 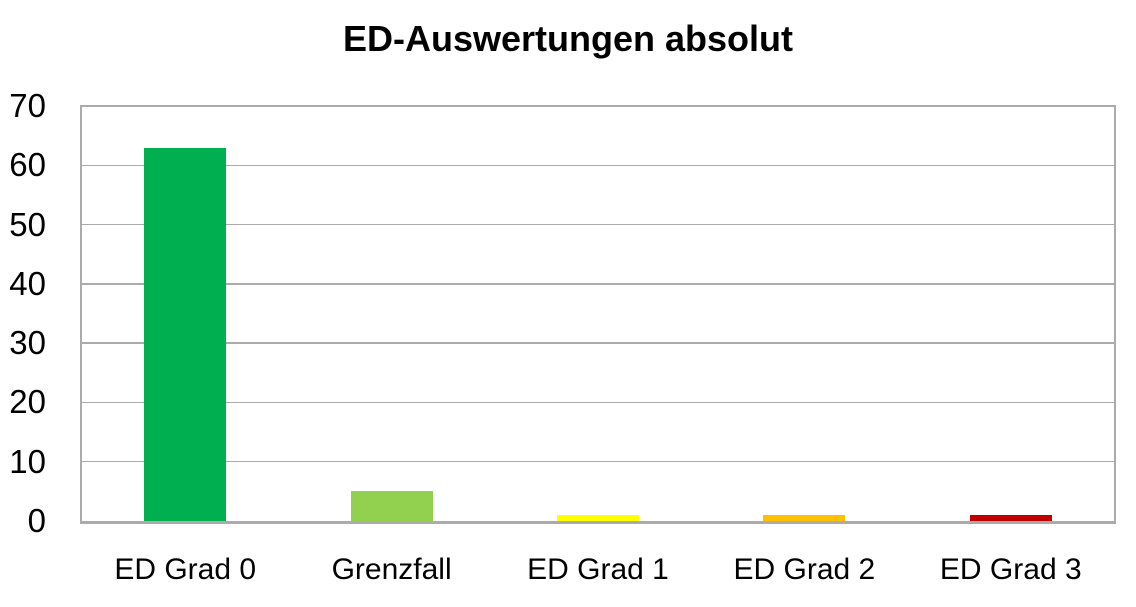 What do you see at coordinates (27, 461) in the screenshot?
I see `y-tick-label: 10` at bounding box center [27, 461].